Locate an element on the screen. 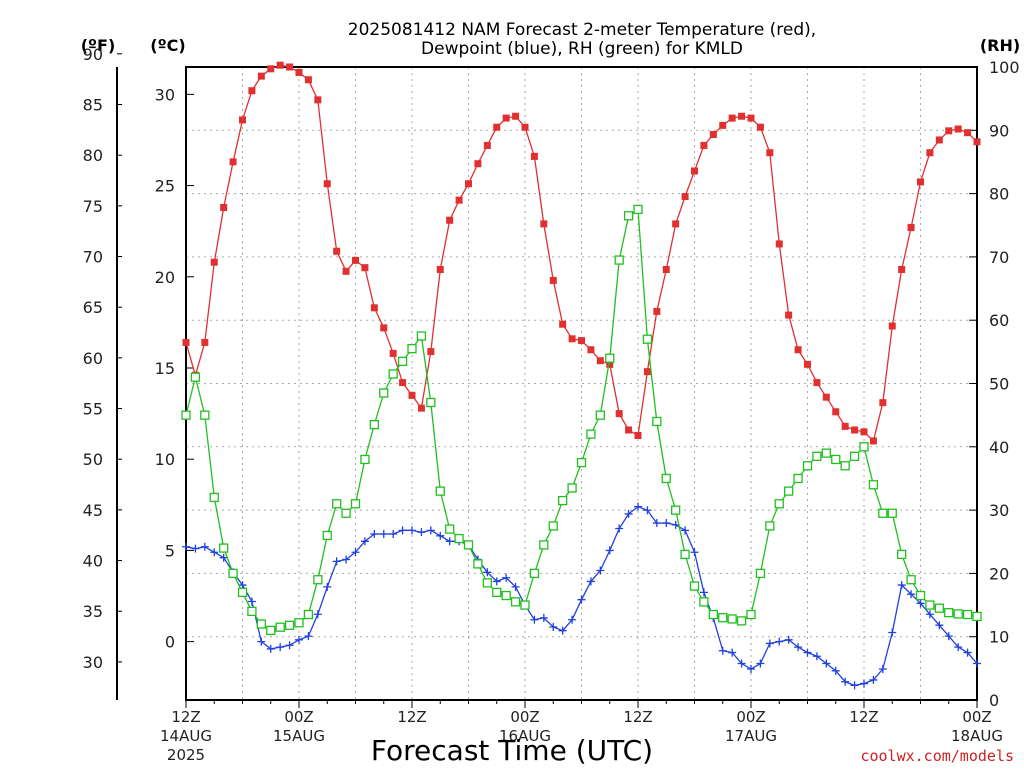 This screenshot has width=1024, height=773. c-tick-label: 15 is located at coordinates (165, 368).